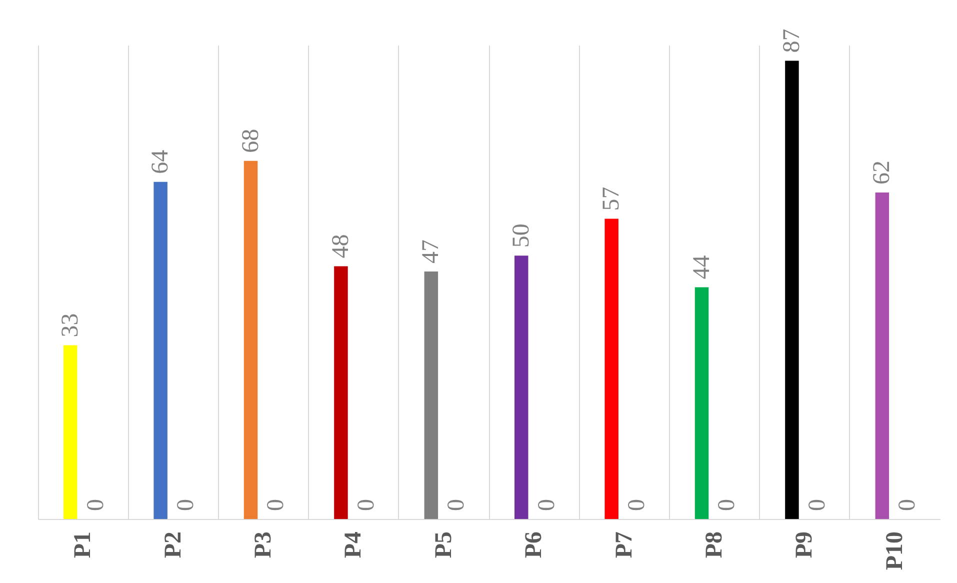 Image resolution: width=957 pixels, height=583 pixels. I want to click on x-tick-label: P1, so click(83, 545).